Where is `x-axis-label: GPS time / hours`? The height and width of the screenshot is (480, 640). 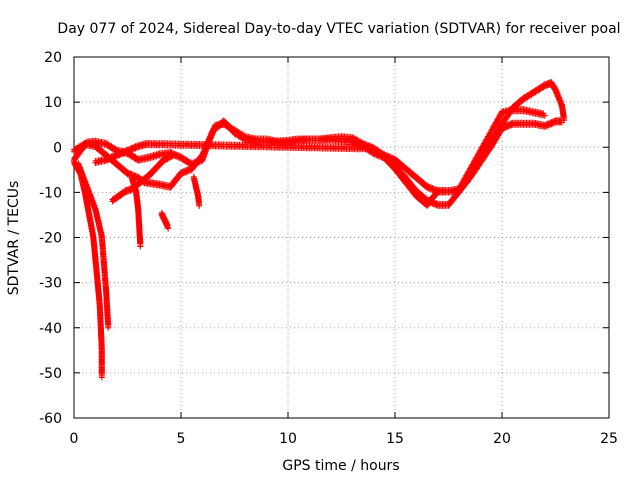 x-axis-label: GPS time / hours is located at coordinates (340, 466).